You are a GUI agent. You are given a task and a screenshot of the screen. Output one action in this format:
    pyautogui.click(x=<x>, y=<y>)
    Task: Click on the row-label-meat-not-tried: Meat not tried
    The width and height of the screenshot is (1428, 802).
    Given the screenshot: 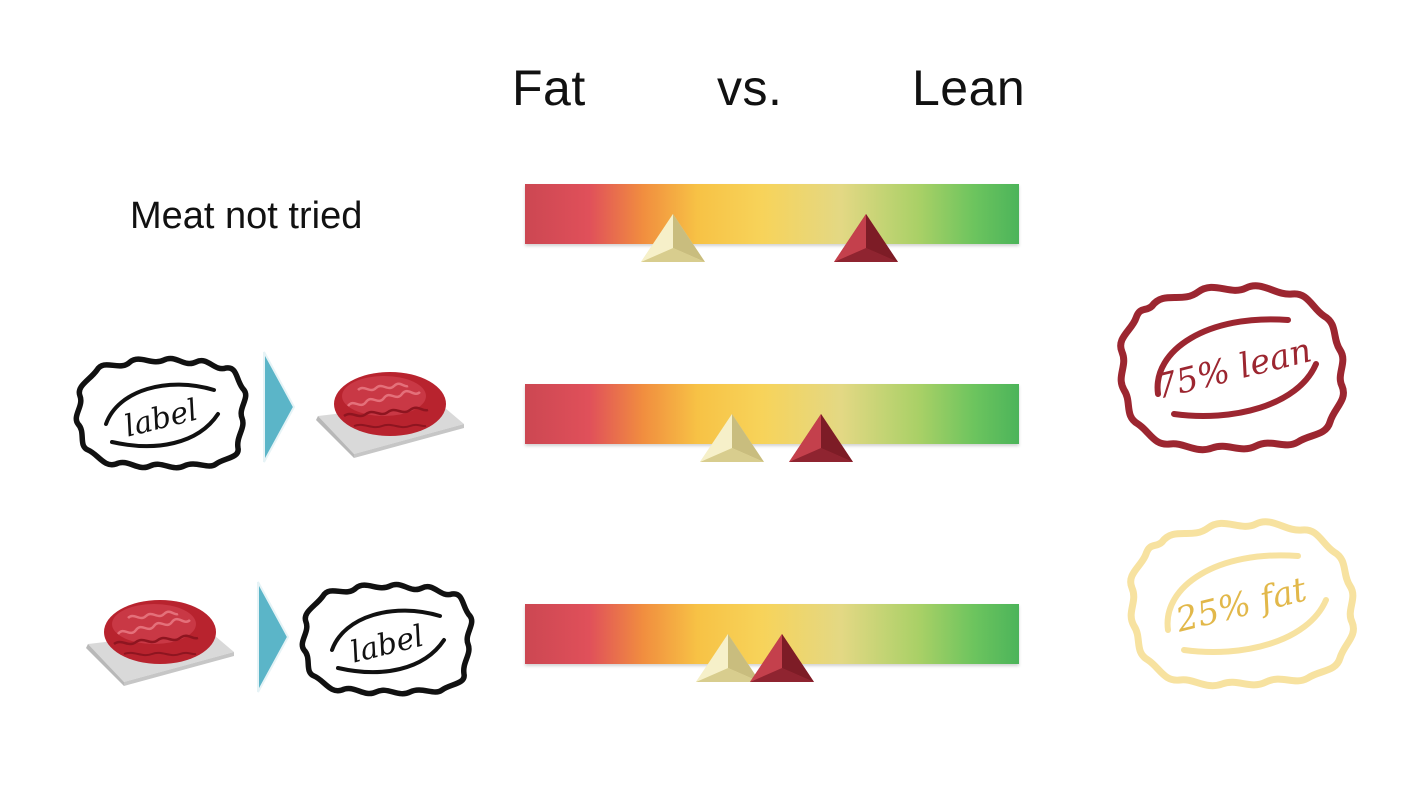 What is the action you would take?
    pyautogui.click(x=246, y=216)
    